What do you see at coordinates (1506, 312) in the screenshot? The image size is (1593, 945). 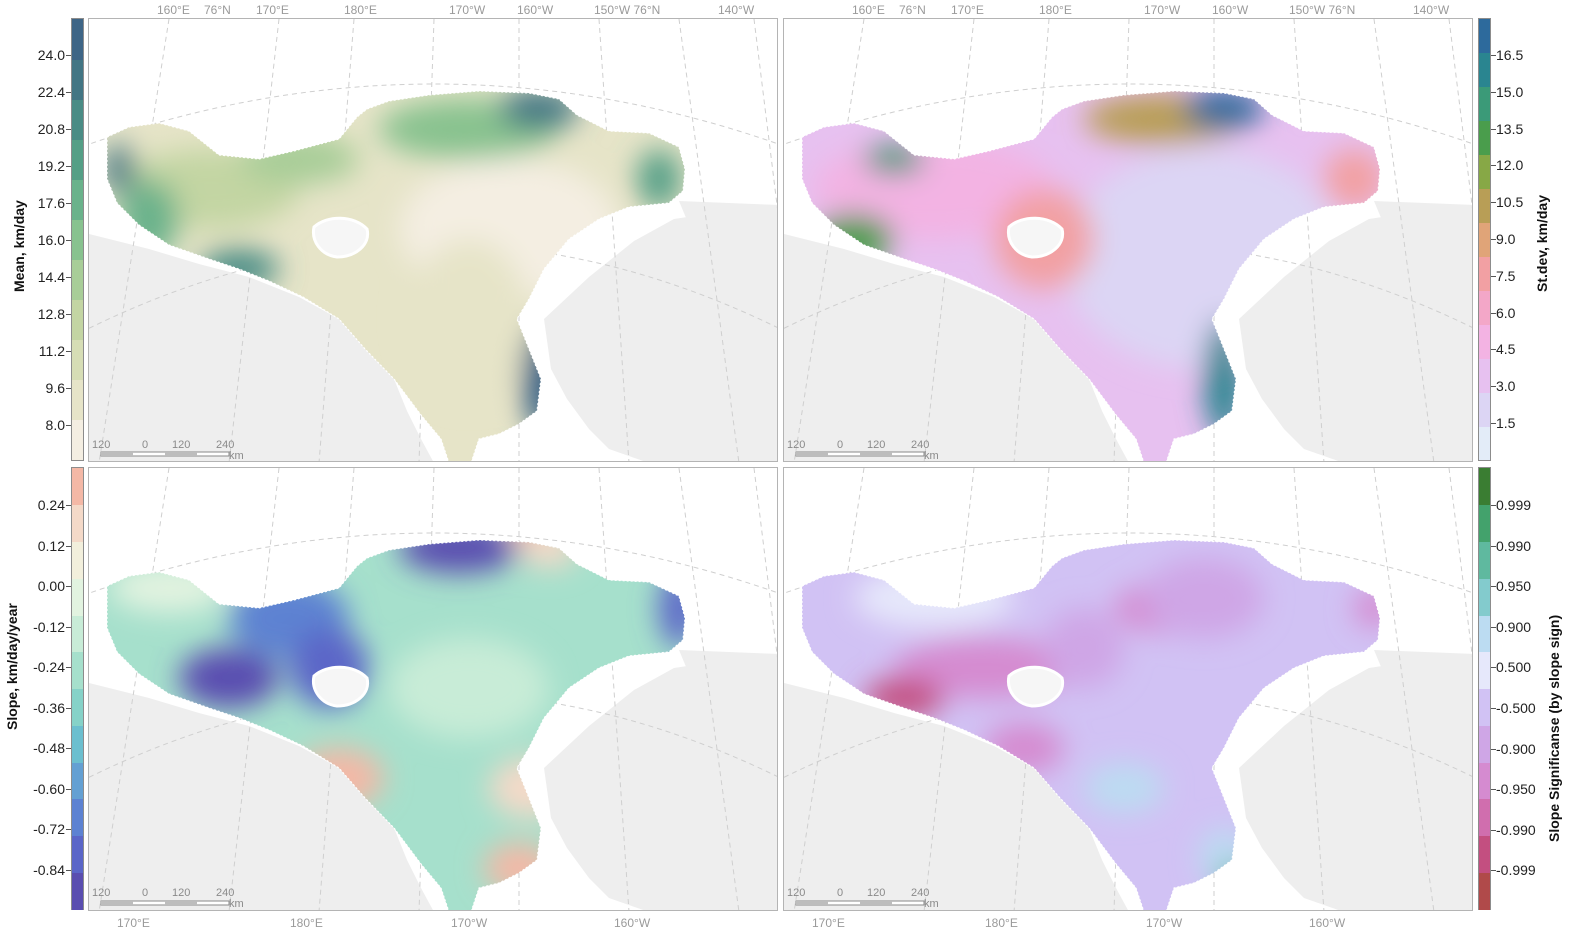 I see `colorbar-tick-label: 6.0` at bounding box center [1506, 312].